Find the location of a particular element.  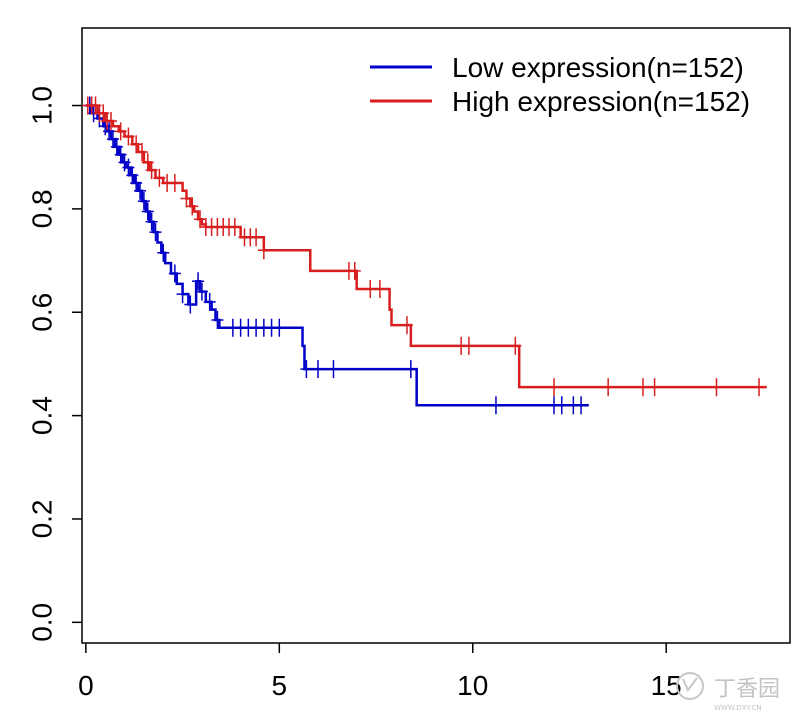

y-tick-label: 1.0 is located at coordinates (41, 105).